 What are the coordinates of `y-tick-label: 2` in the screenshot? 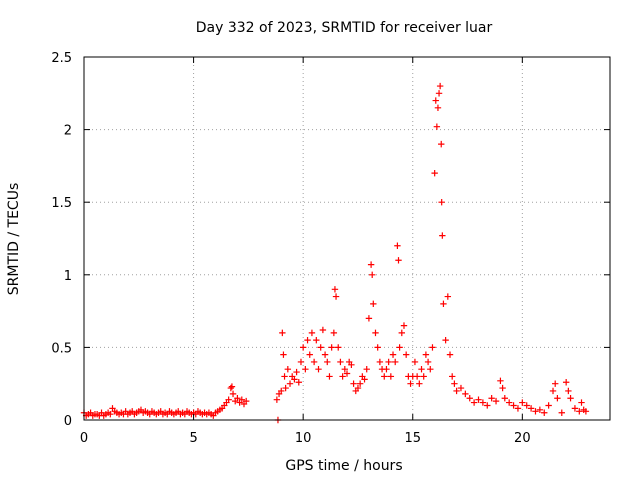 It's located at (68, 131).